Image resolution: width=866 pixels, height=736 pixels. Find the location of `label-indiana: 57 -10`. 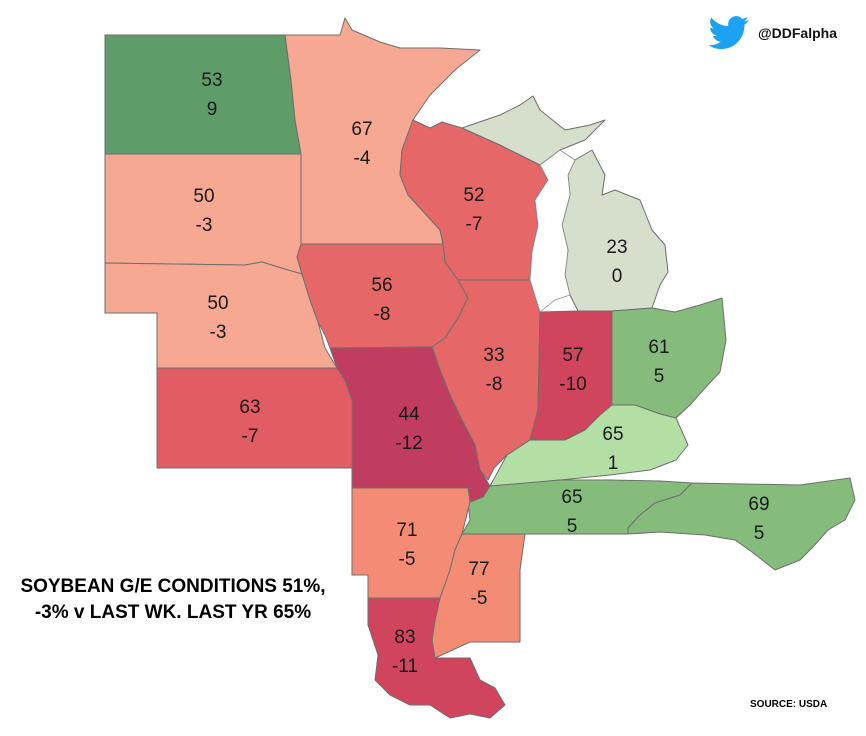

label-indiana: 57 -10 is located at coordinates (572, 370).